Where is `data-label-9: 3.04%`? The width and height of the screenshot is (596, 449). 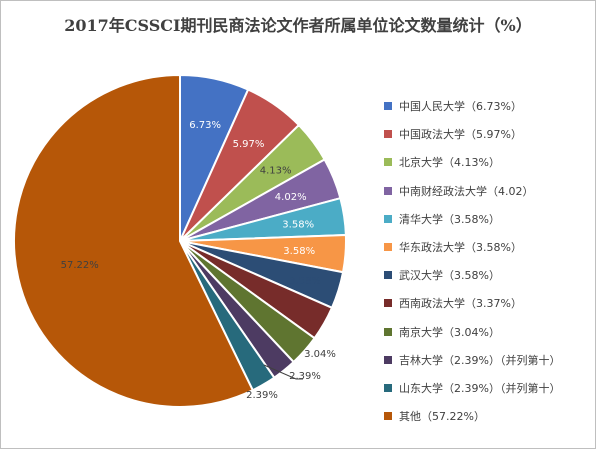 data-label-9: 3.04% is located at coordinates (320, 354).